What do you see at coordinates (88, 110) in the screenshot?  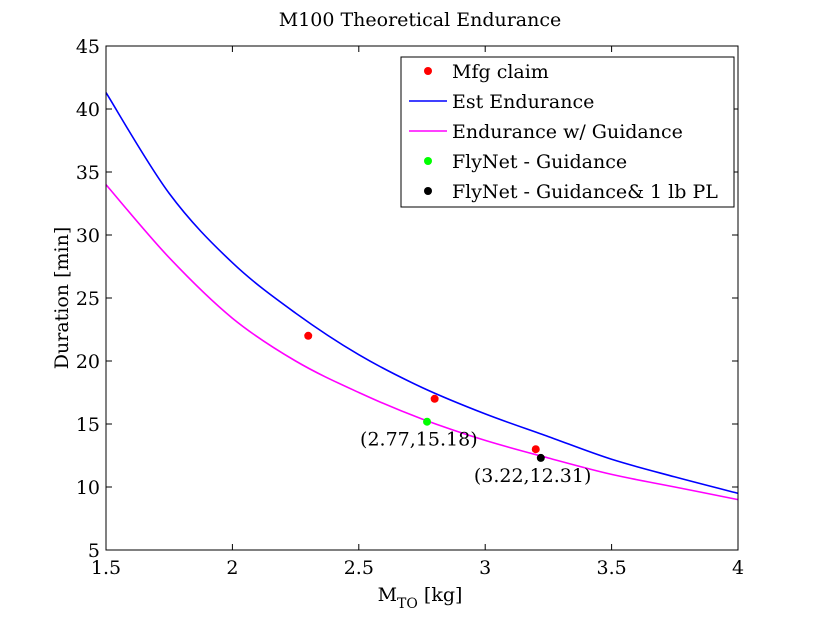 I see `y-tick-label: 40` at bounding box center [88, 110].